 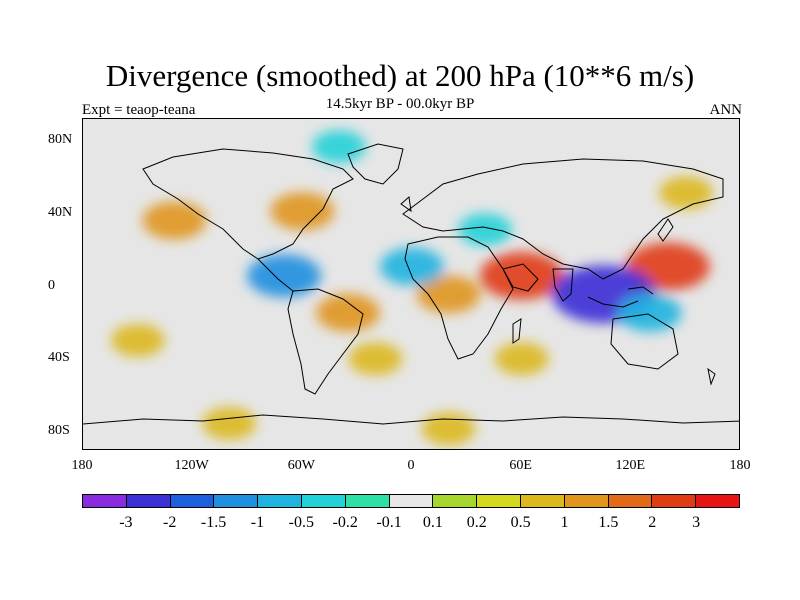 What do you see at coordinates (726, 110) in the screenshot?
I see `season-label: ANN` at bounding box center [726, 110].